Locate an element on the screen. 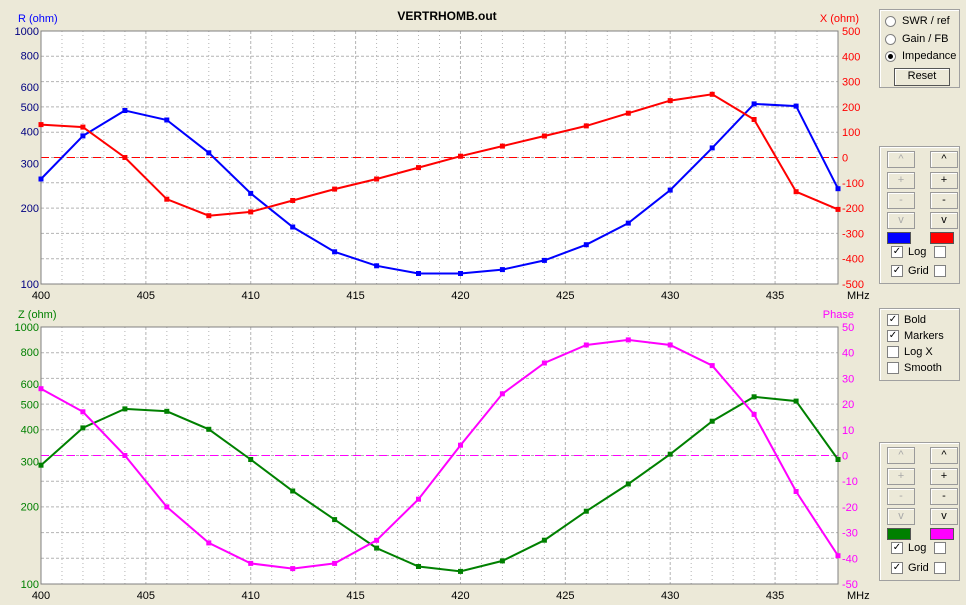 This screenshot has height=605, width=966. top-left-scale-down-button: v is located at coordinates (901, 220).